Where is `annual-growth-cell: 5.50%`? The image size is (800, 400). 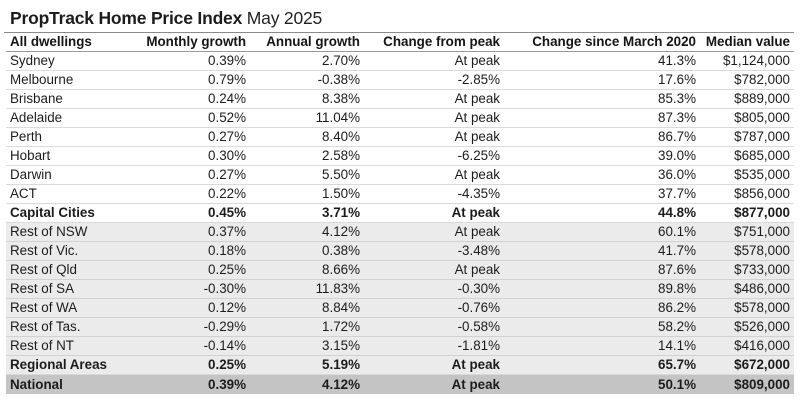 annual-growth-cell: 5.50% is located at coordinates (307, 175).